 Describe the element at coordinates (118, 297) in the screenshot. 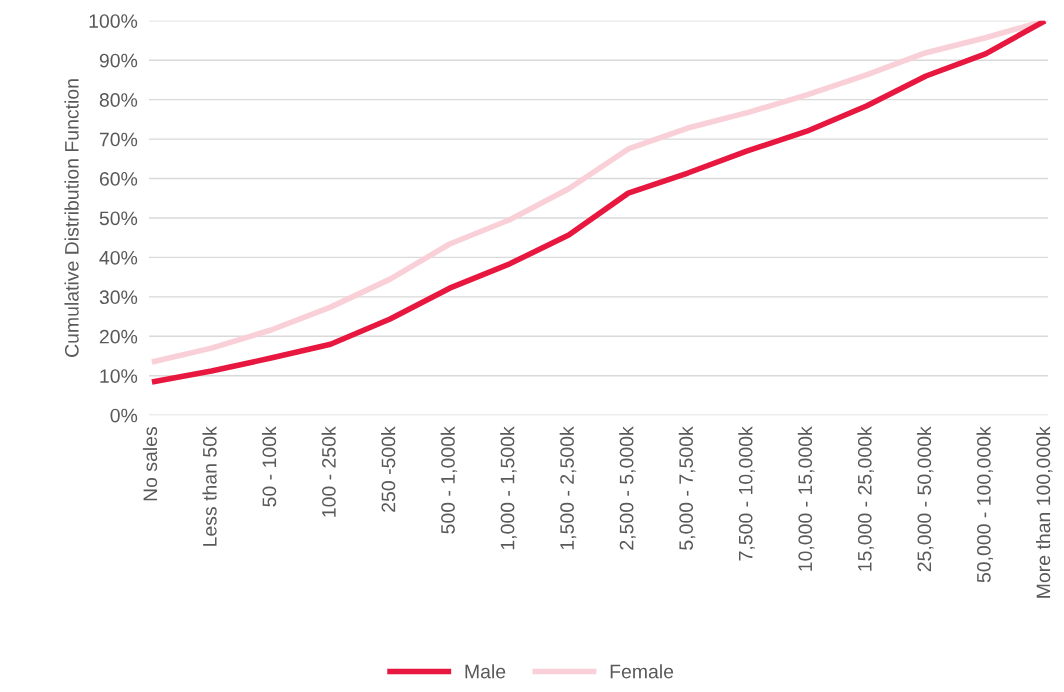

I see `y-tick-label: 30%` at that location.